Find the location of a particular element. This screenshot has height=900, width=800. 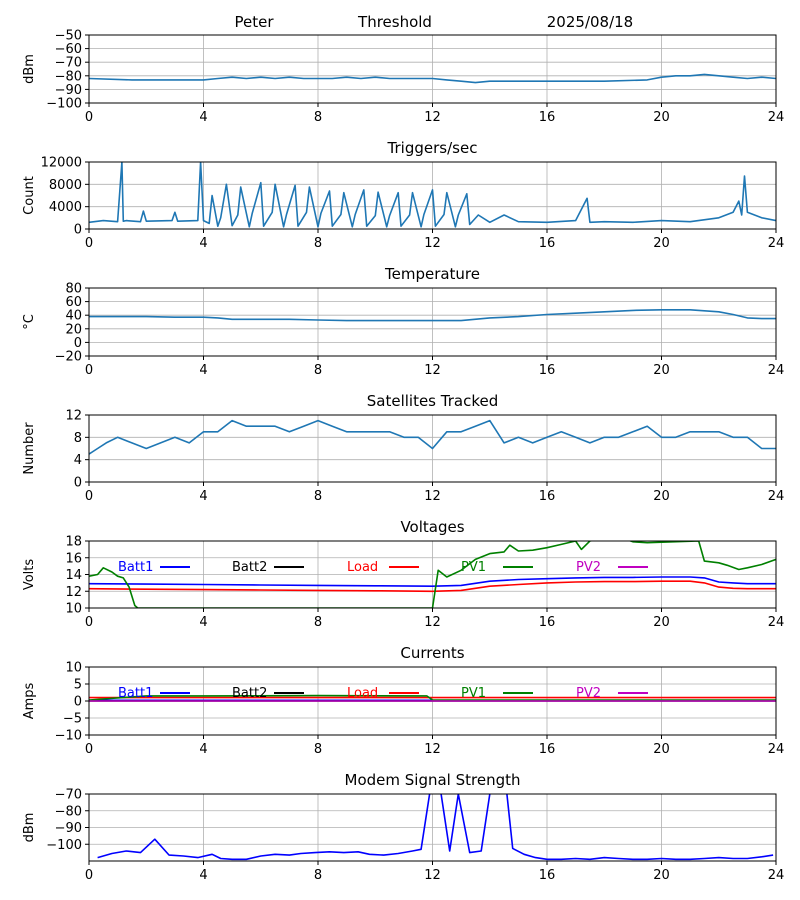

y-tick-label: −100 is located at coordinates (64, 104).